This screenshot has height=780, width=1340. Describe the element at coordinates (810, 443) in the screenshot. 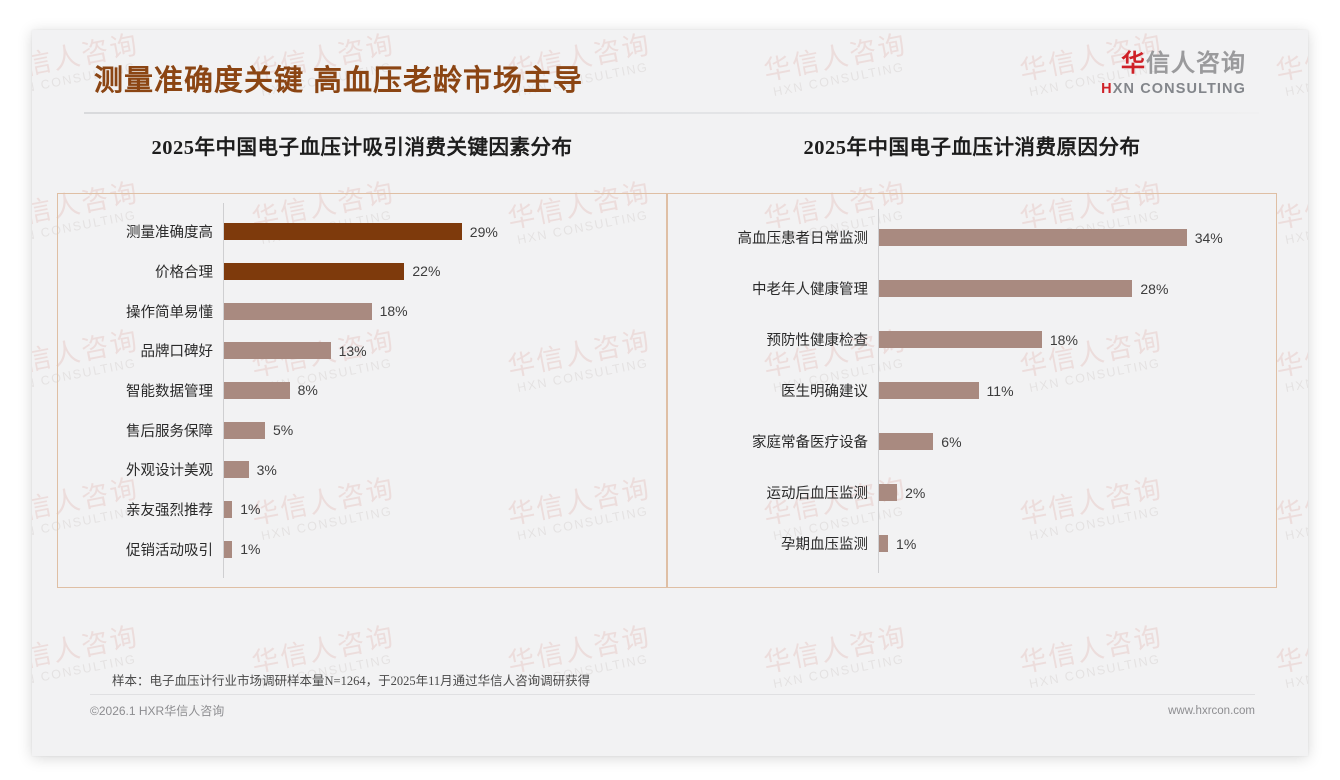

I see `bar-category-label: 家庭常备医疗设备` at that location.